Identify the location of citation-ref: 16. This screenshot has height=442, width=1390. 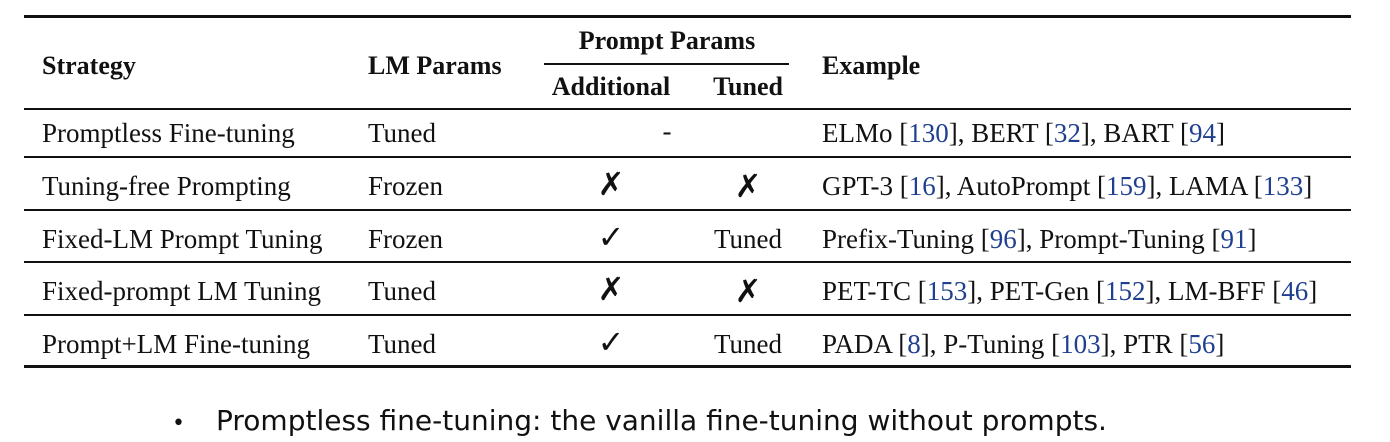
(922, 186).